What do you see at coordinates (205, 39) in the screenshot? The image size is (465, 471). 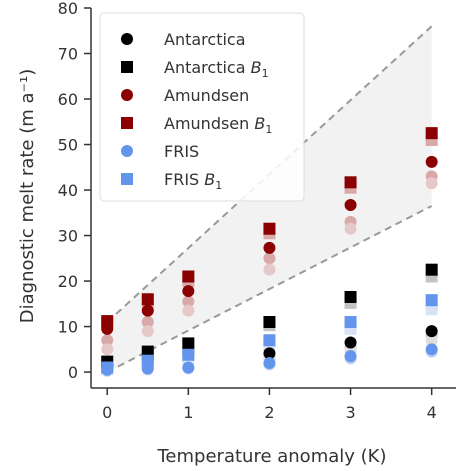 I see `legend-label-0: Antarctica` at bounding box center [205, 39].